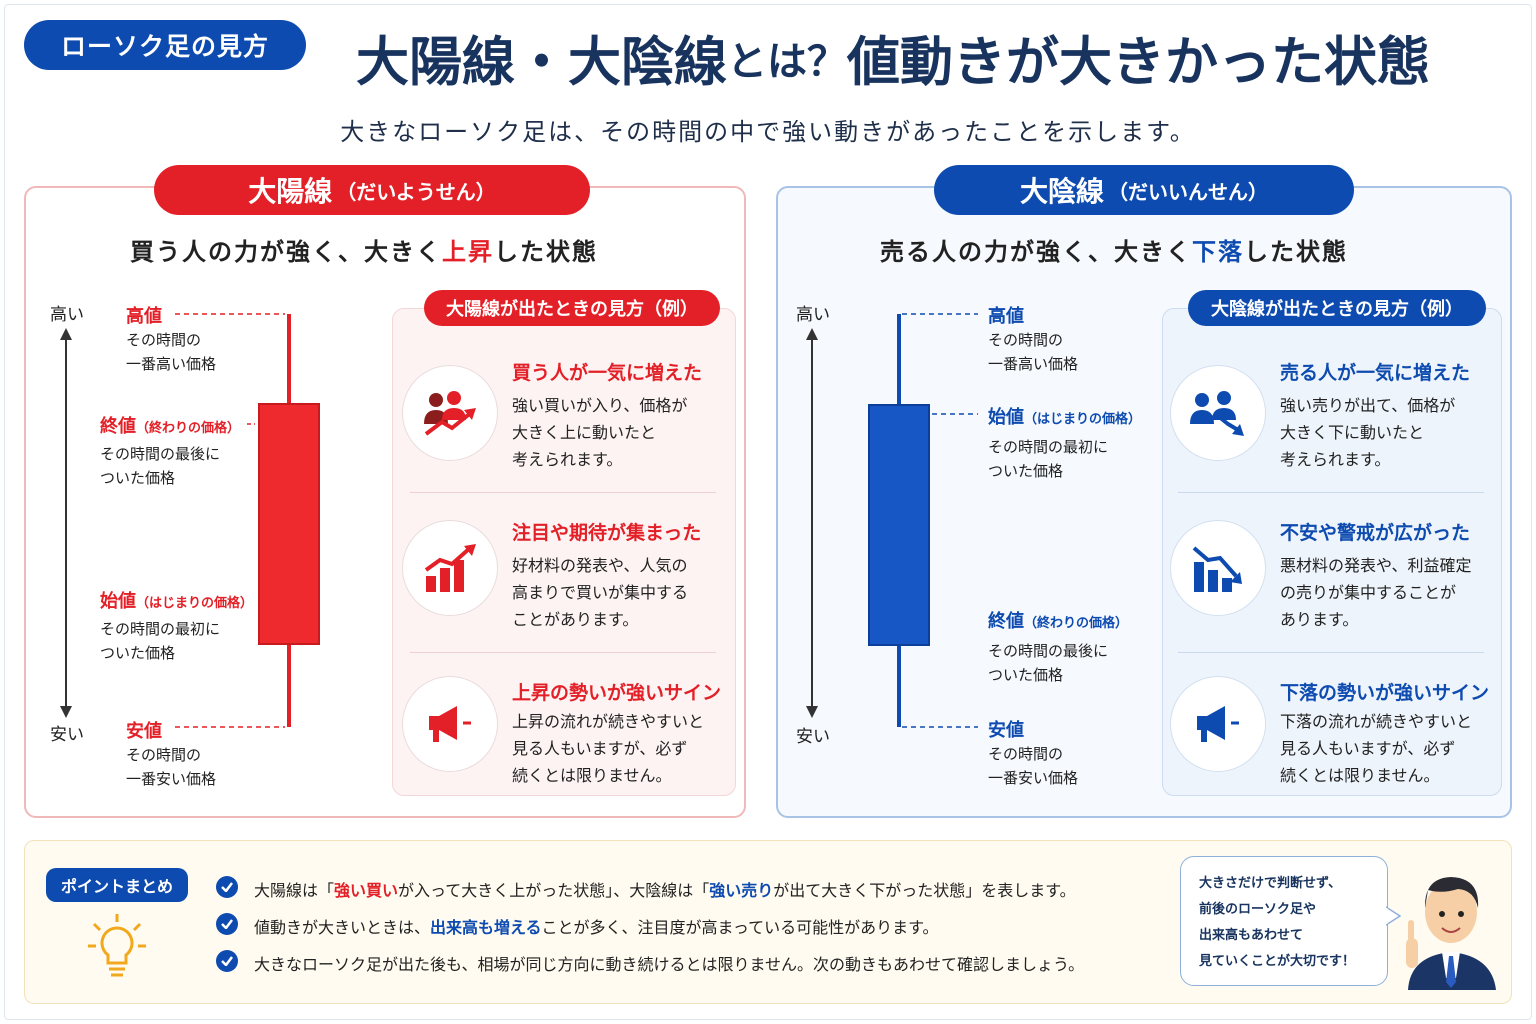  What do you see at coordinates (546, 252) in the screenshot?
I see `yang-desc-post: した状態` at bounding box center [546, 252].